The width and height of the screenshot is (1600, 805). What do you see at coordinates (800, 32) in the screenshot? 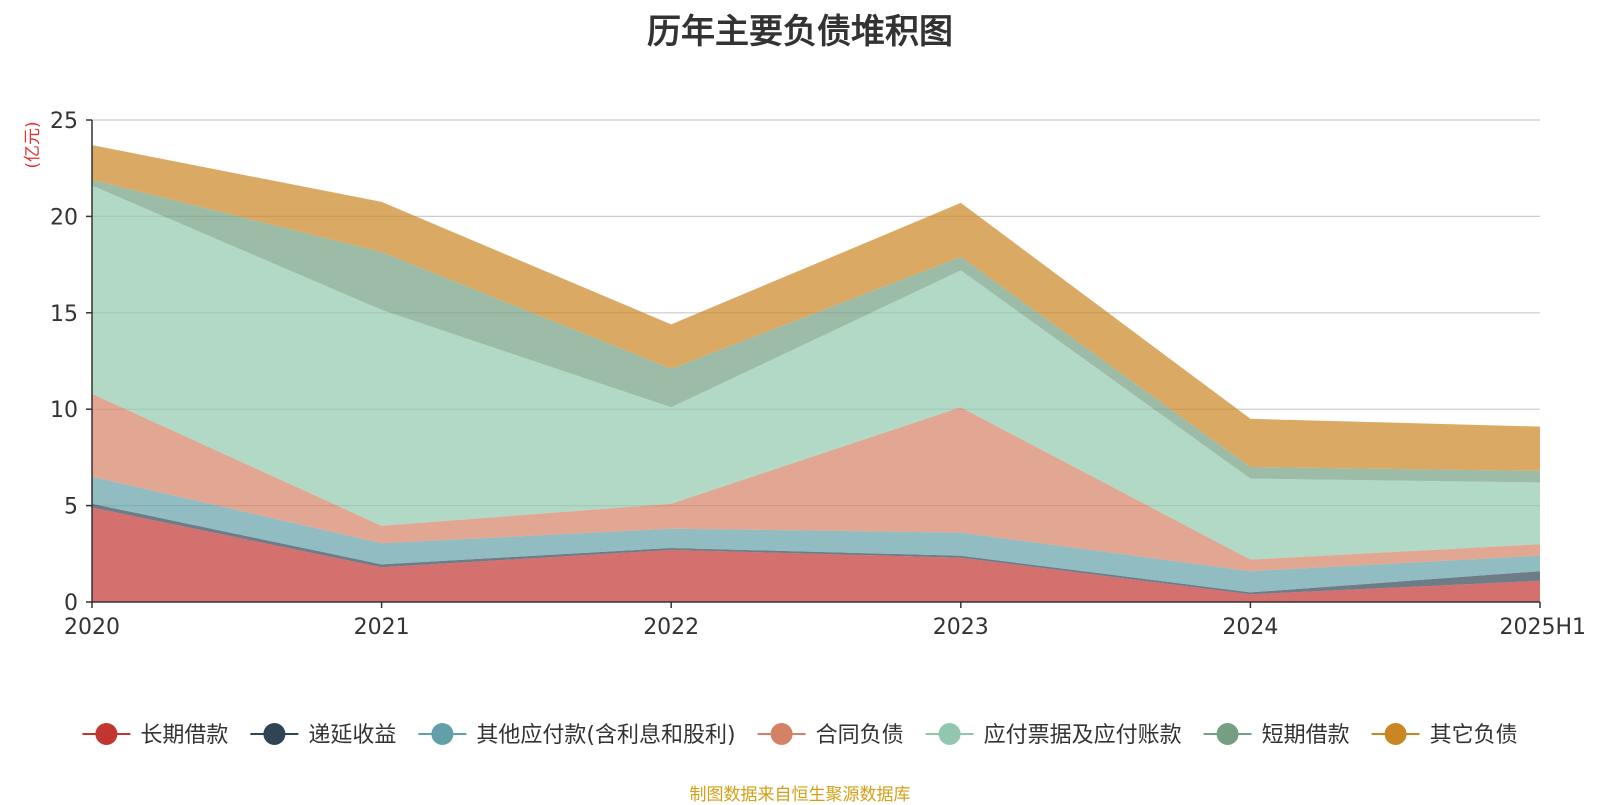
I see `chart-title: 历年主要负债堆积图` at bounding box center [800, 32].